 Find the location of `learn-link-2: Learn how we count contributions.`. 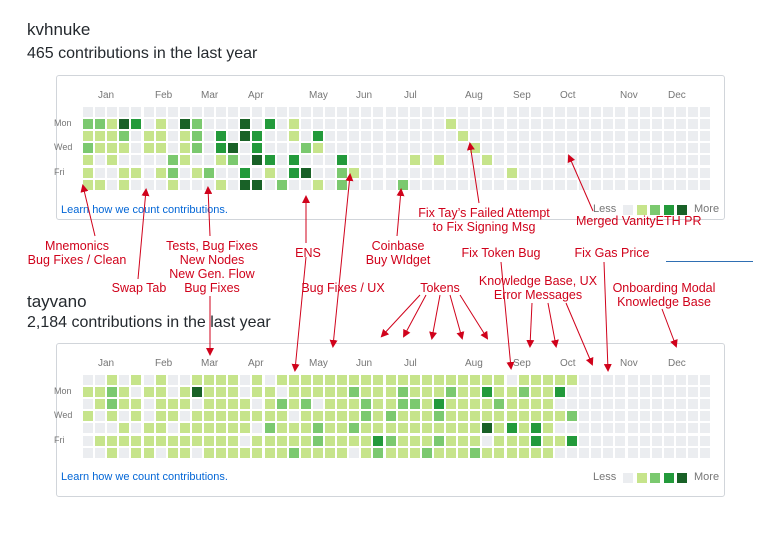

learn-link-2: Learn how we count contributions. is located at coordinates (144, 477).